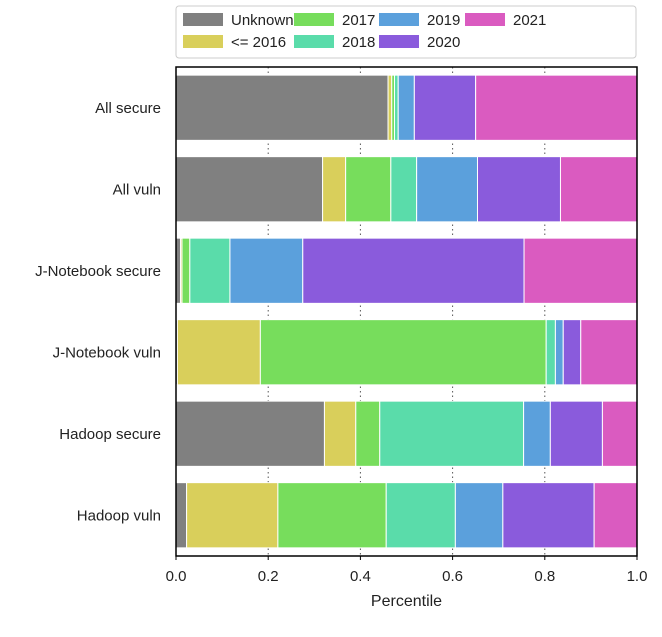  I want to click on y-tick-label: Hadoop vuln, so click(119, 515).